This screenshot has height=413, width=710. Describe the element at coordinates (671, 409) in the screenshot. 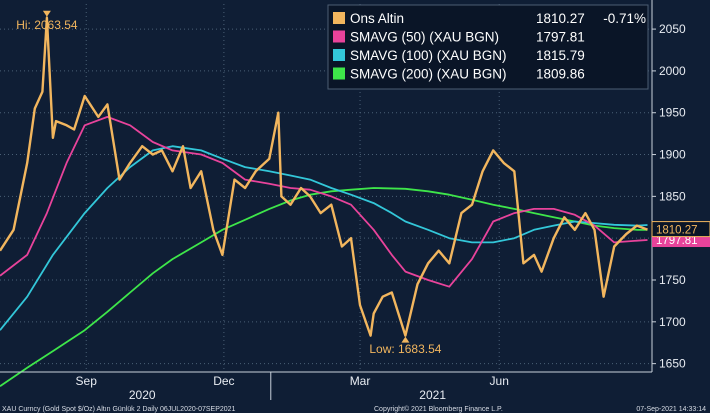

I see `footer-right: 07-Sep-2021 14:33:14` at that location.